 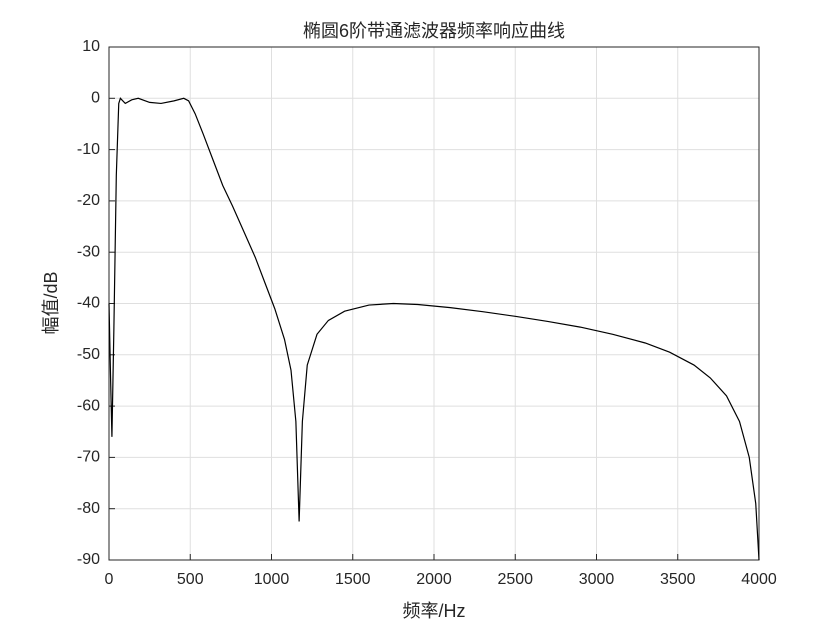 What do you see at coordinates (759, 579) in the screenshot?
I see `x-tick-label: 4000` at bounding box center [759, 579].